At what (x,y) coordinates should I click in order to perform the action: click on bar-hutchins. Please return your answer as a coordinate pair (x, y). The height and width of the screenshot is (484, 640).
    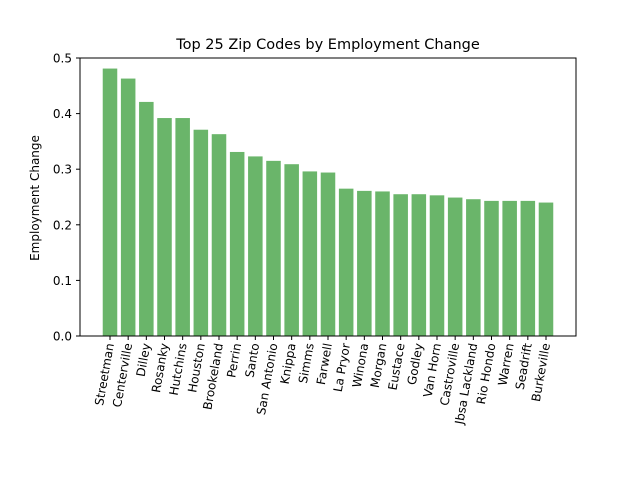
    Looking at the image, I should click on (182, 227).